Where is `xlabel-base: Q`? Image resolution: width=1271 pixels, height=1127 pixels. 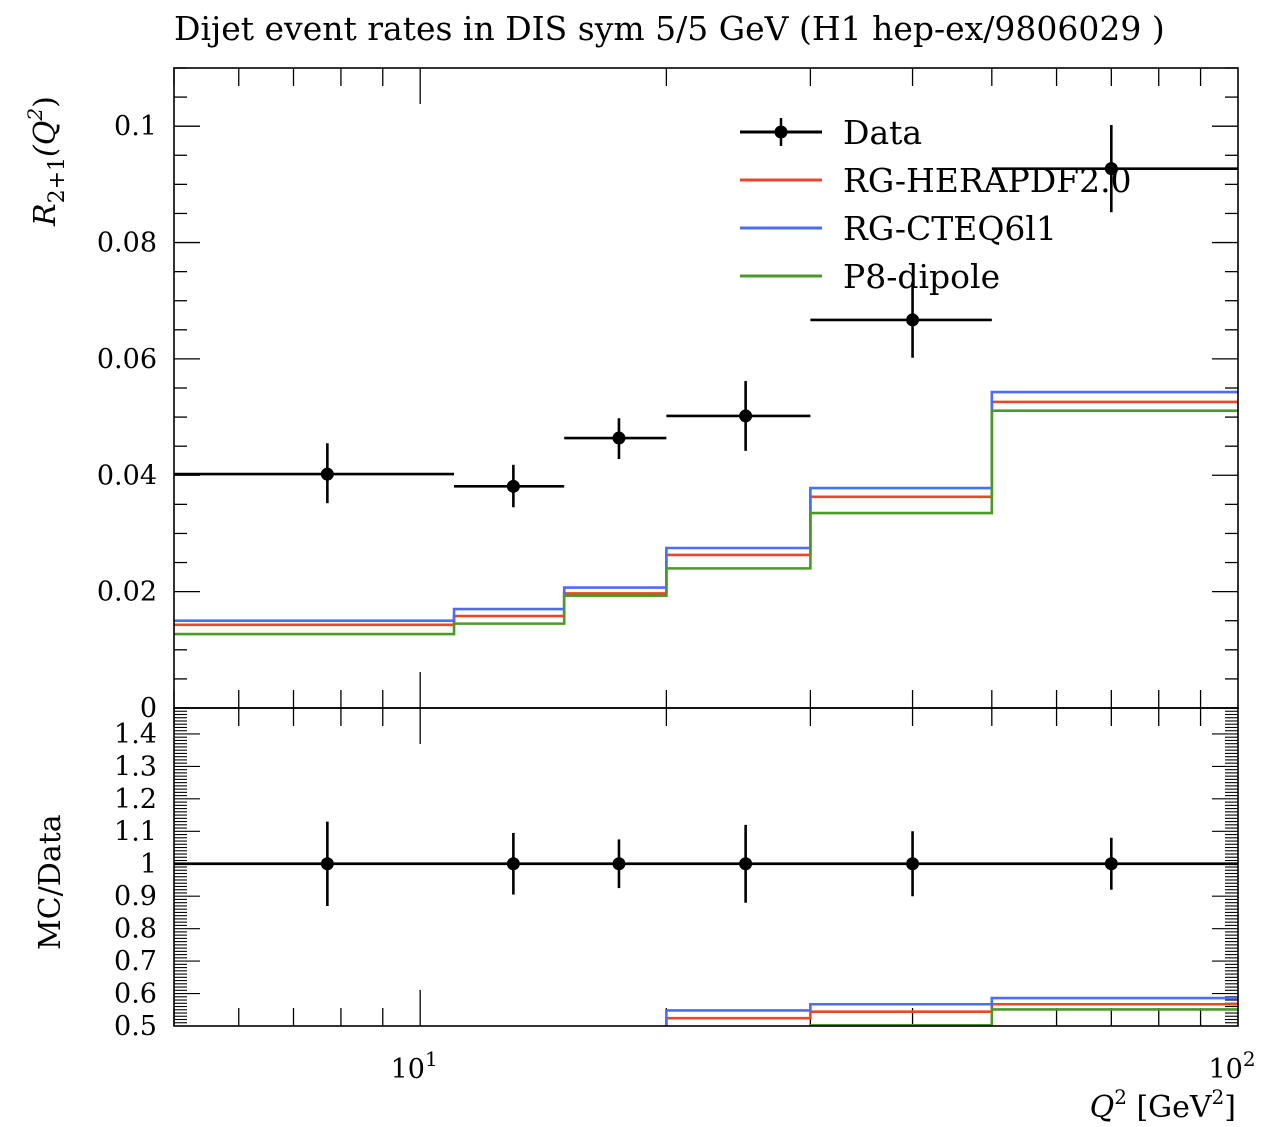 xlabel-base: Q is located at coordinates (1102, 1107).